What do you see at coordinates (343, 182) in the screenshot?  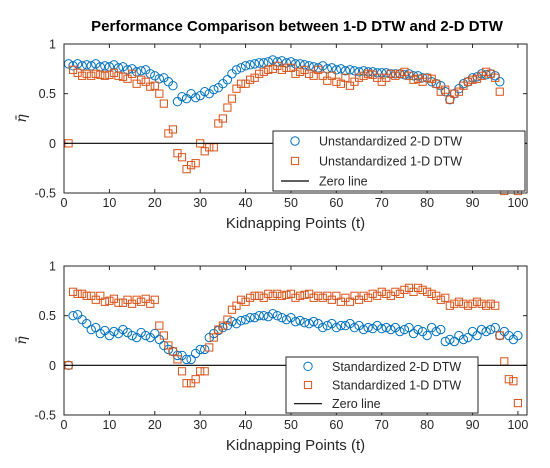 I see `legend-entry-label: Zero line` at bounding box center [343, 182].